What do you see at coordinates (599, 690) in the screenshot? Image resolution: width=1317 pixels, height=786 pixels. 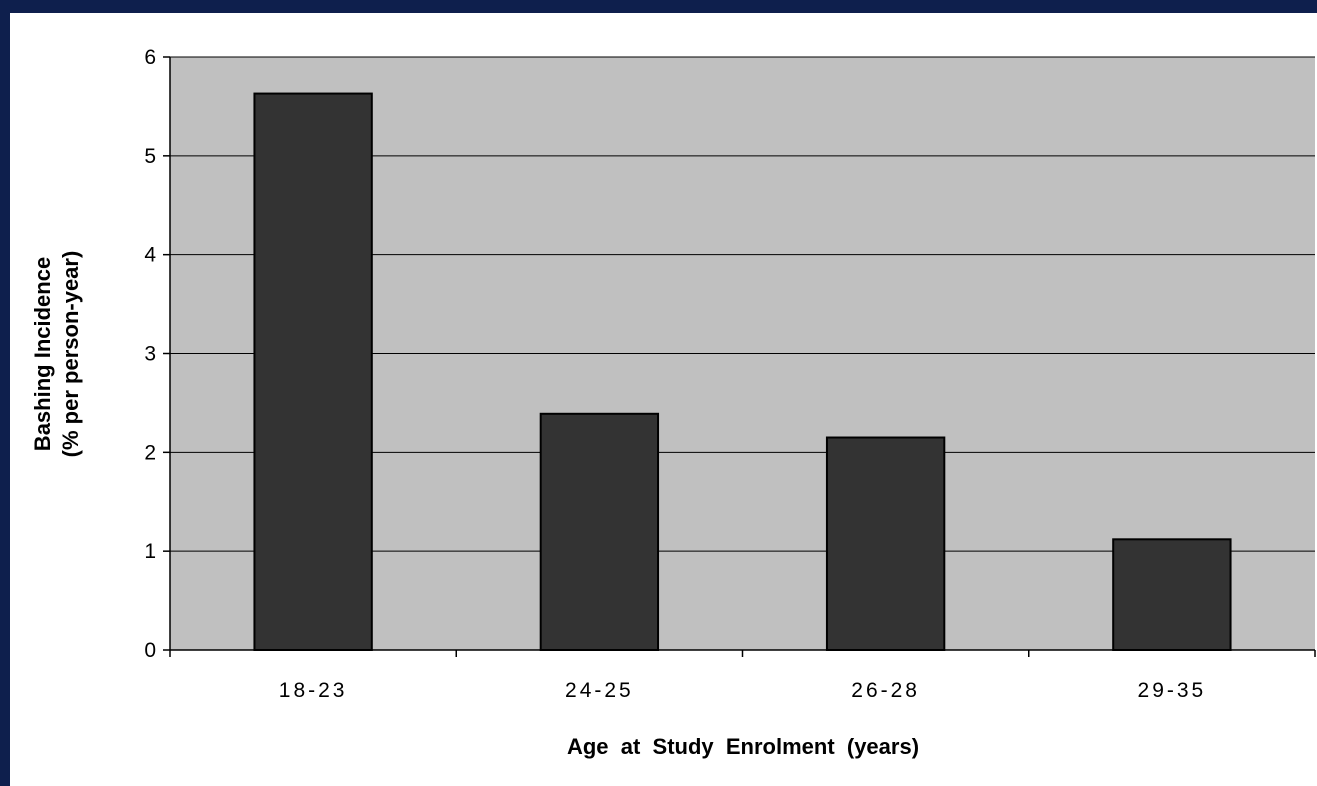 I see `x-tick-label: 24-25` at bounding box center [599, 690].